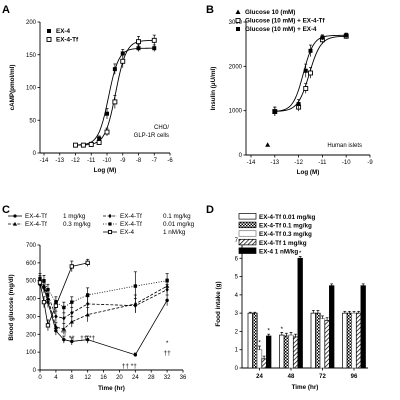 The height and width of the screenshot is (400, 400). I want to click on x-tick-label: 28, so click(151, 378).